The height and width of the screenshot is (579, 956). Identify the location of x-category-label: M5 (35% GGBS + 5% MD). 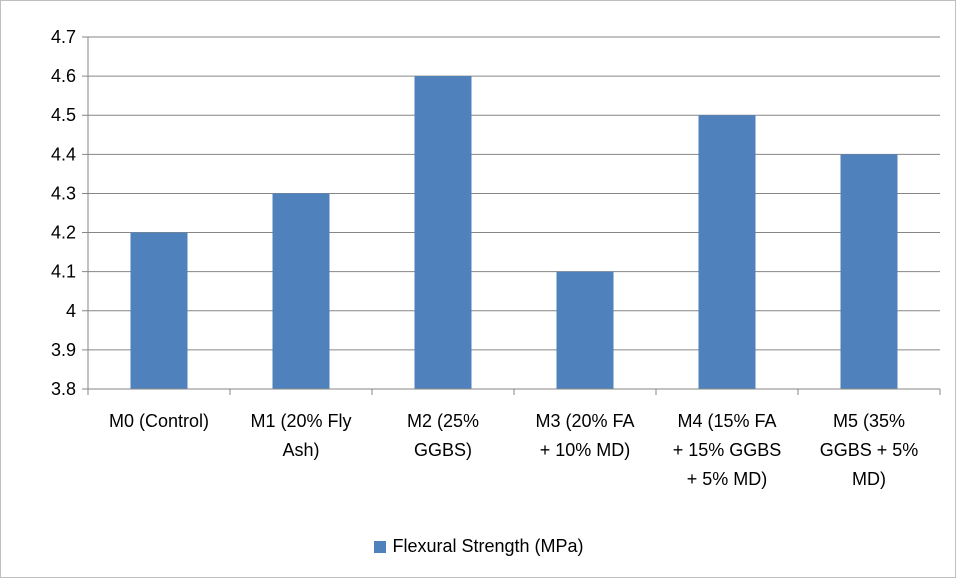
(869, 450).